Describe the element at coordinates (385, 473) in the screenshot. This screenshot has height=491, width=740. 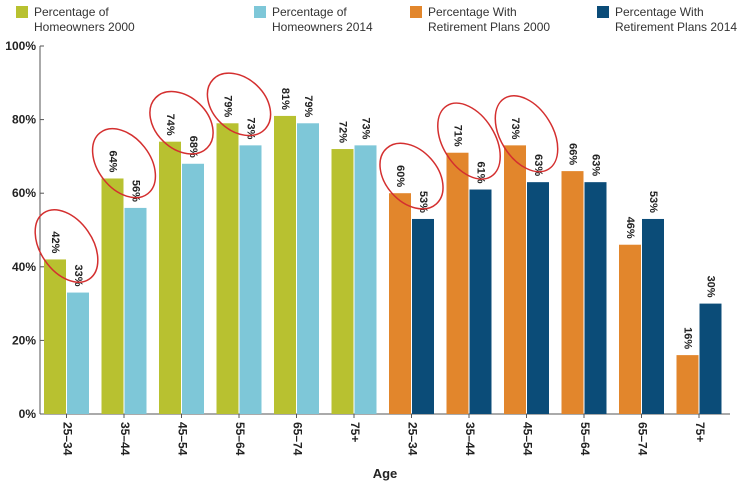
I see `x-axis-label: Age` at that location.